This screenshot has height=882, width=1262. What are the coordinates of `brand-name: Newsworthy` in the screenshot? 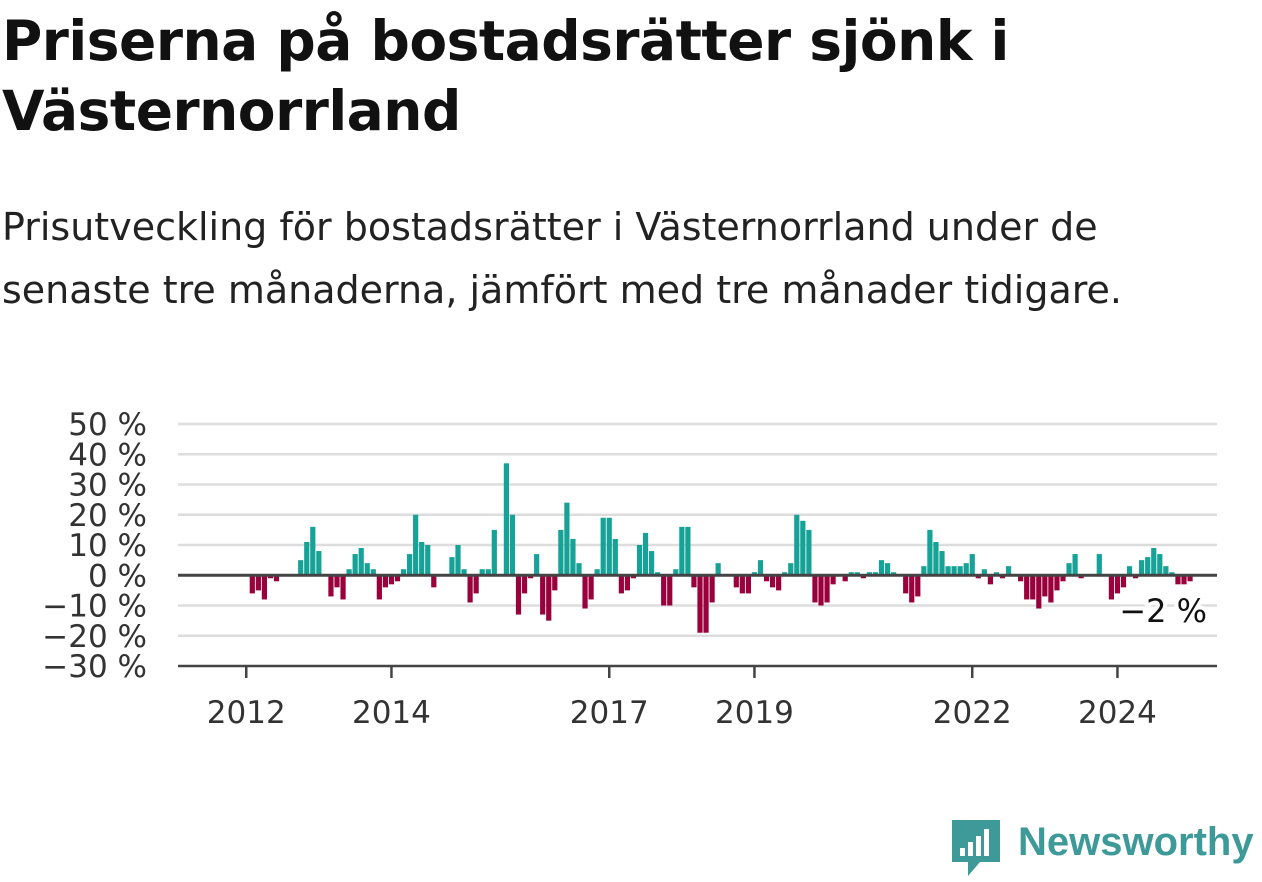 It's located at (1136, 842).